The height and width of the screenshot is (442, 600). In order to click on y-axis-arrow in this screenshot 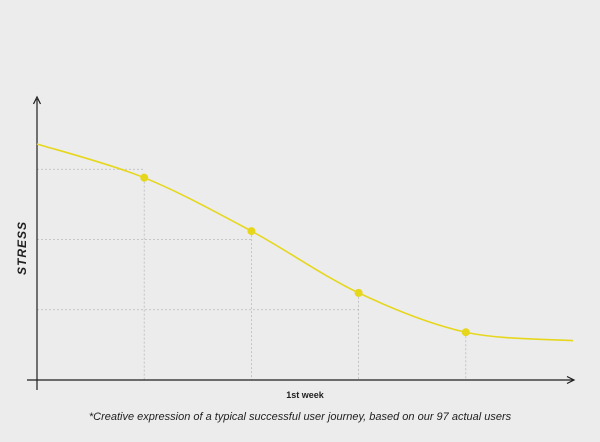, I will do `click(37, 100)`.